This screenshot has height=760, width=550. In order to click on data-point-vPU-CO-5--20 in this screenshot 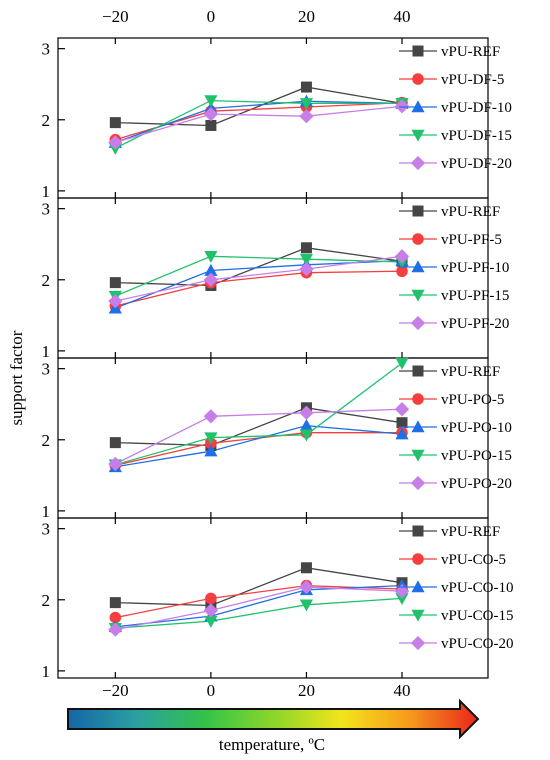, I will do `click(115, 617)`.